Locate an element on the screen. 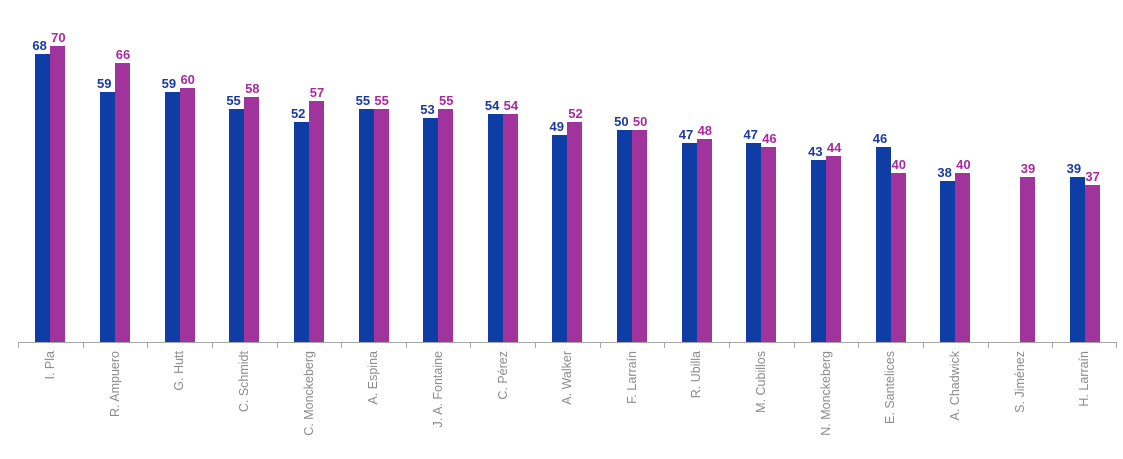  bar-value-label: 40 is located at coordinates (898, 164).